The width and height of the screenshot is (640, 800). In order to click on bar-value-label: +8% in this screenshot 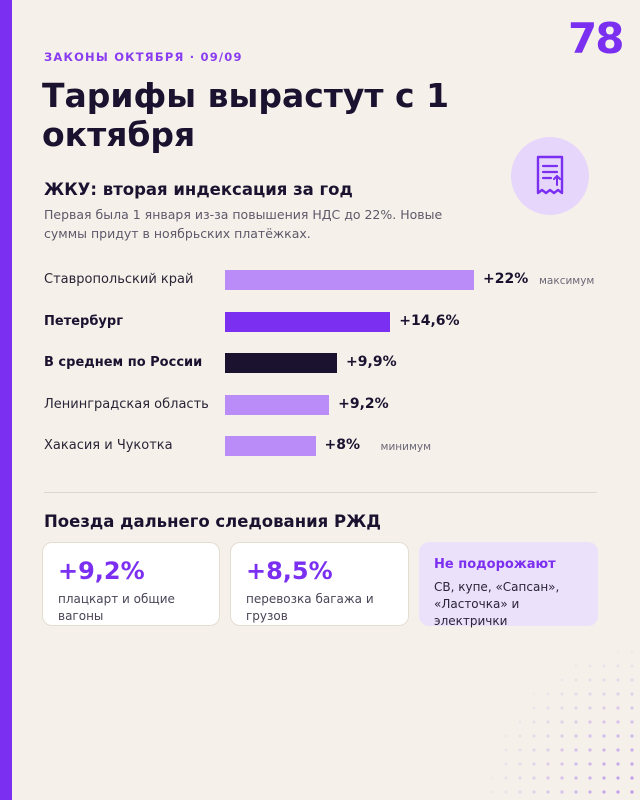, I will do `click(342, 445)`.